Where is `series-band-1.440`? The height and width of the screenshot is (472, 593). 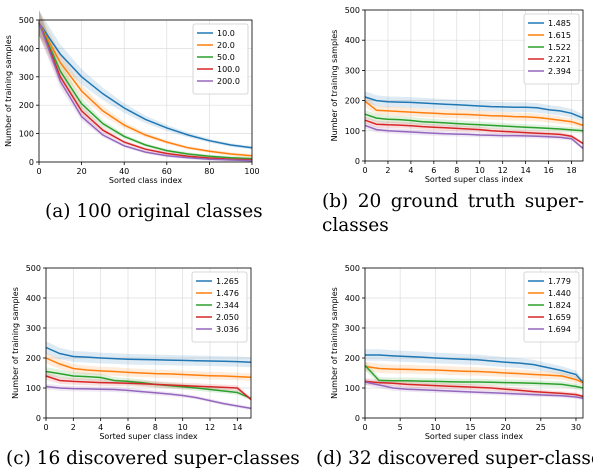
series-band-1.440 is located at coordinates (474, 373).